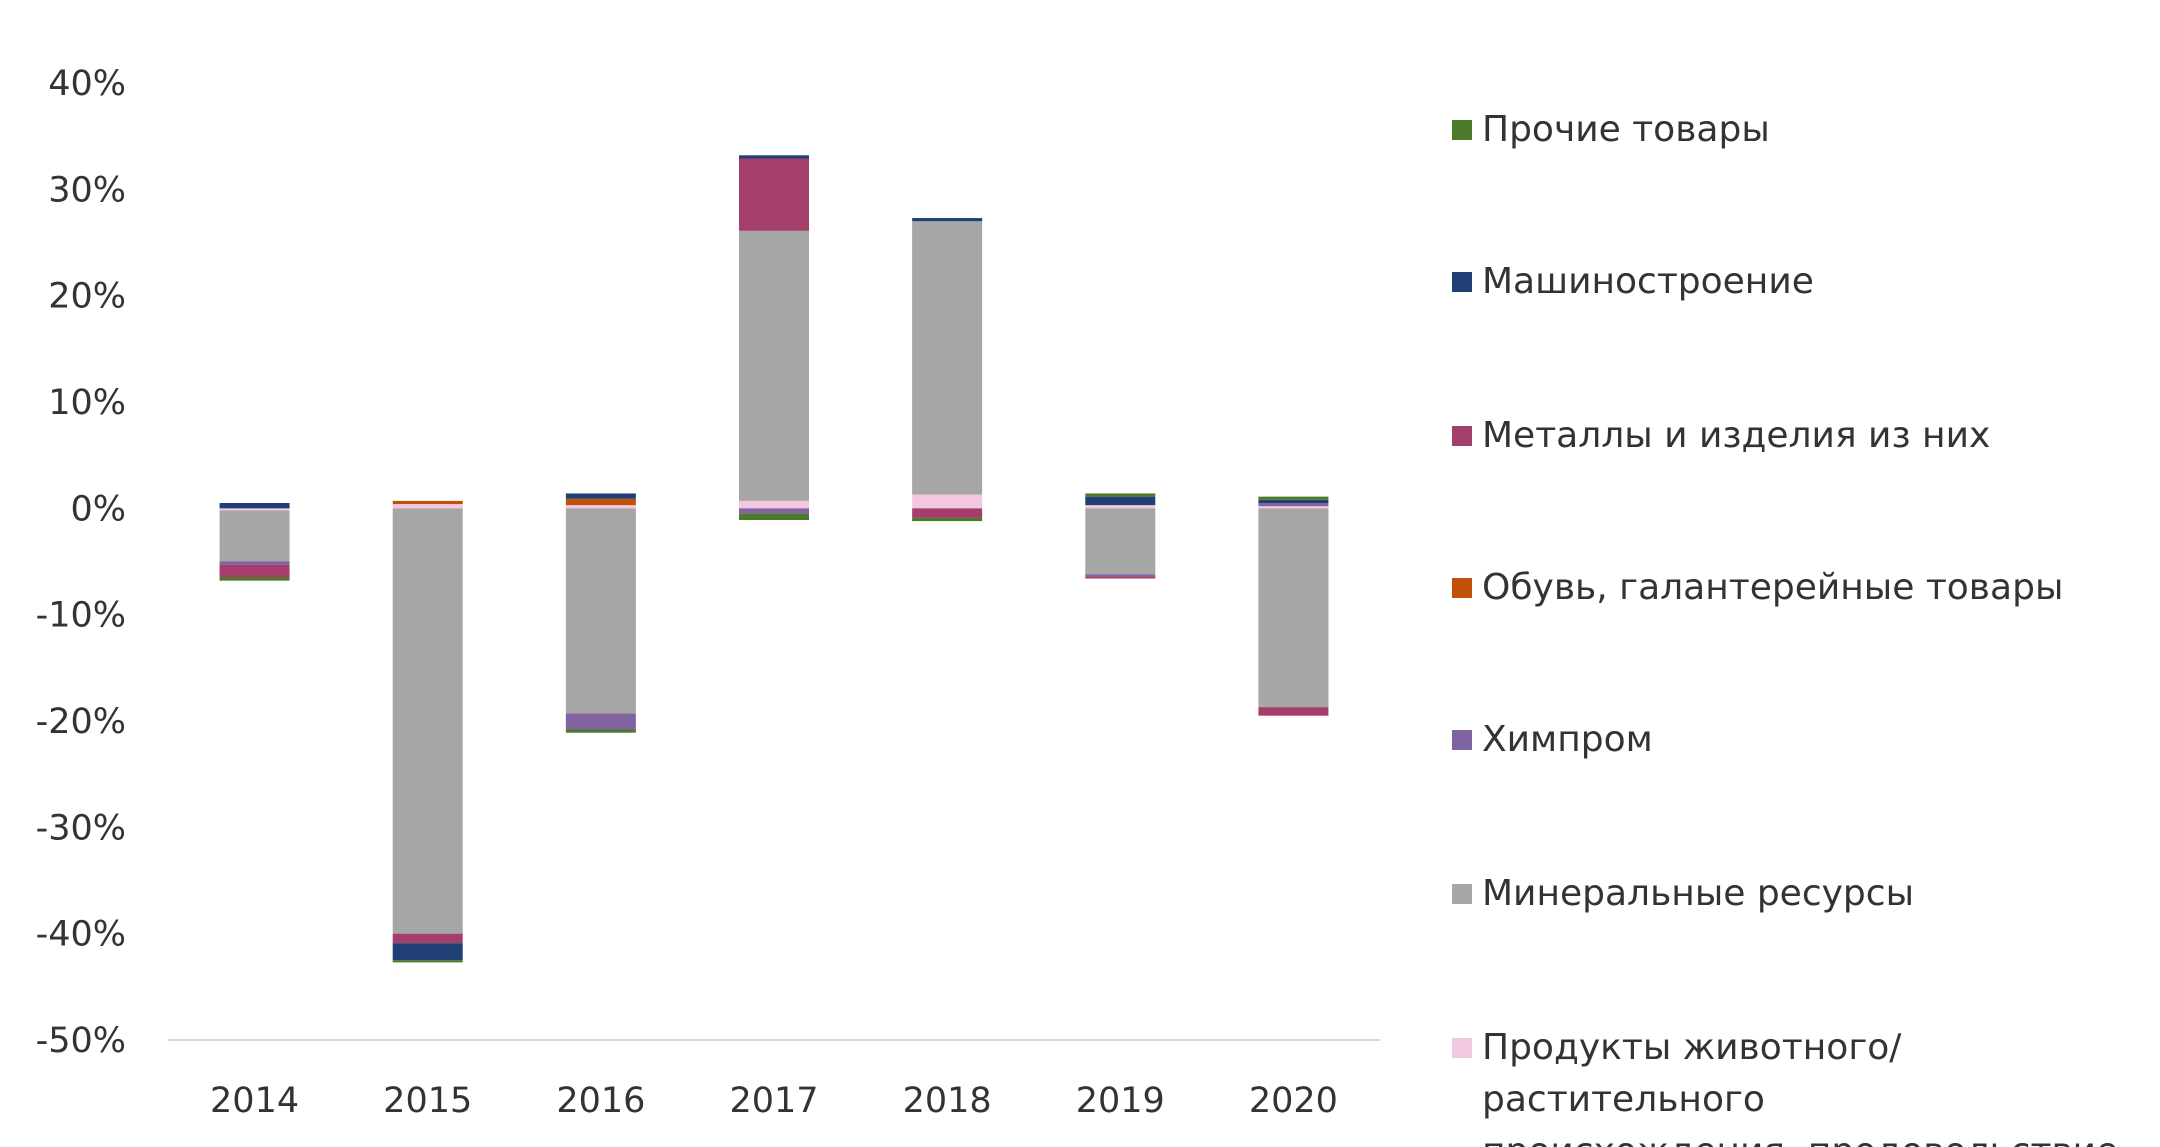 The image size is (2160, 1147). I want to click on y-tick-label: 30%, so click(87, 190).